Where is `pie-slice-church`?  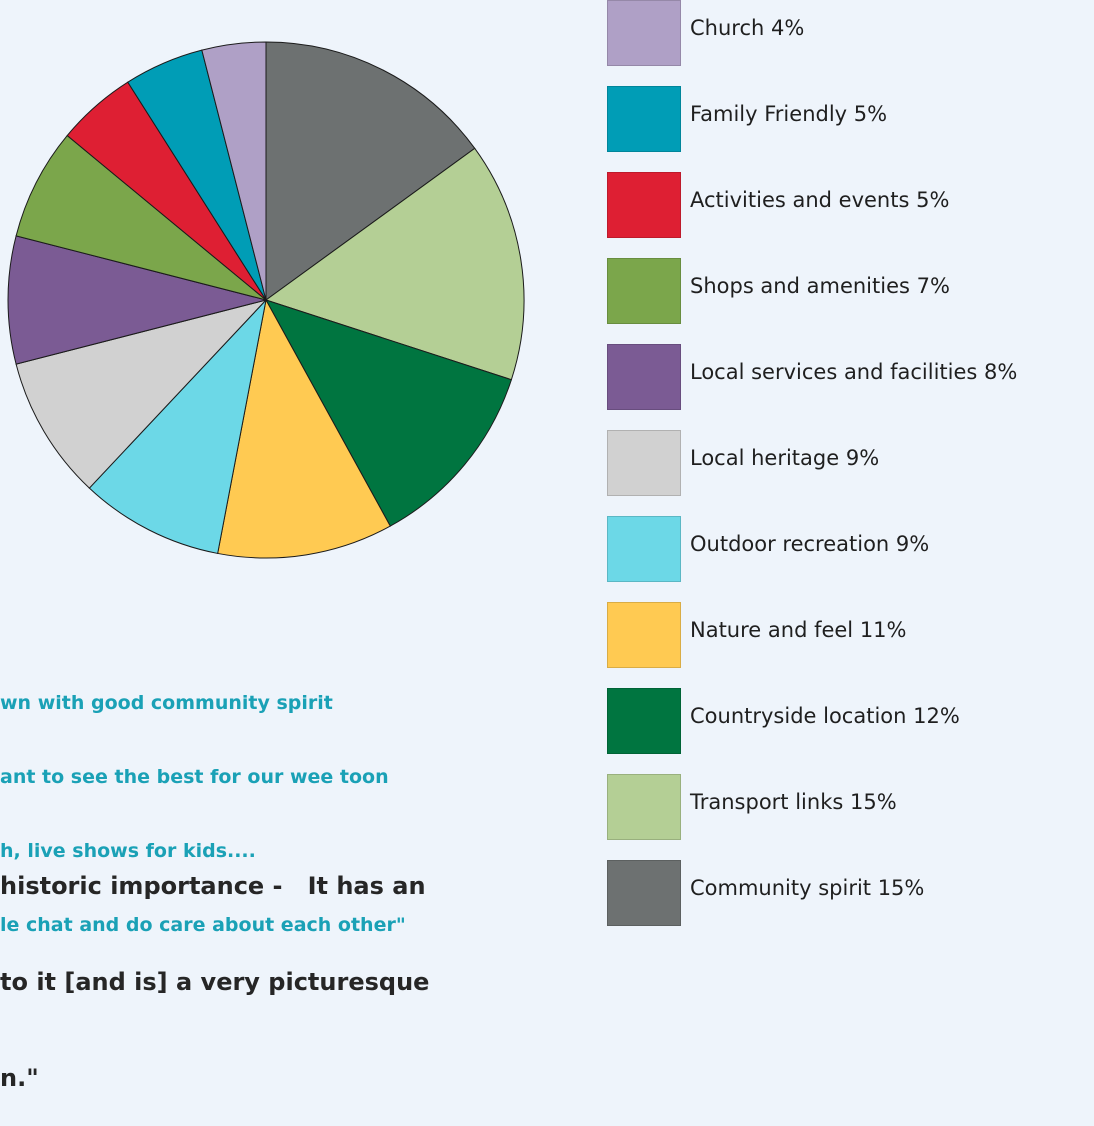
pie-slice-church is located at coordinates (234, 171).